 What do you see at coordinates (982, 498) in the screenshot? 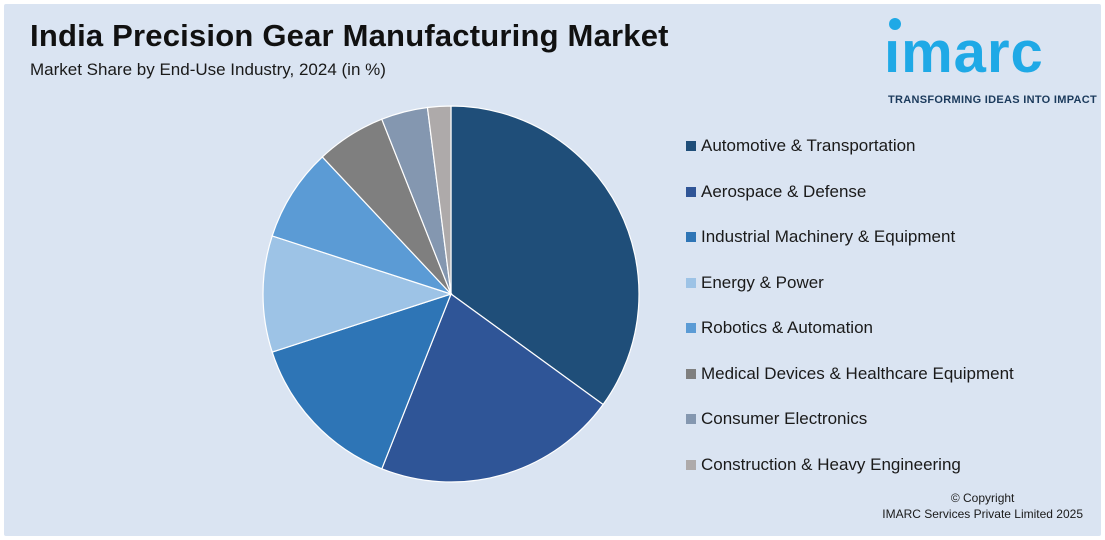
I see `copyright-line-1: © Copyright` at bounding box center [982, 498].